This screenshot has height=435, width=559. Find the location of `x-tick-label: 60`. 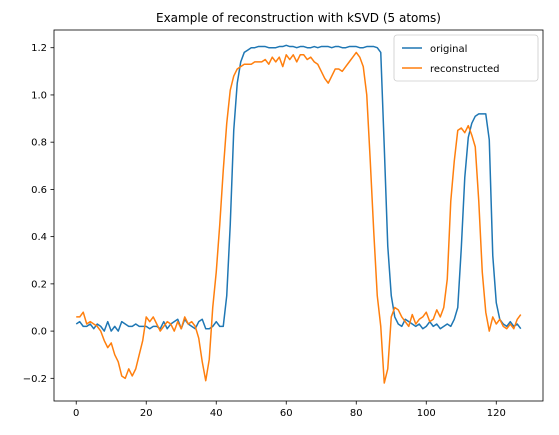

x-tick-label: 60 is located at coordinates (286, 413).